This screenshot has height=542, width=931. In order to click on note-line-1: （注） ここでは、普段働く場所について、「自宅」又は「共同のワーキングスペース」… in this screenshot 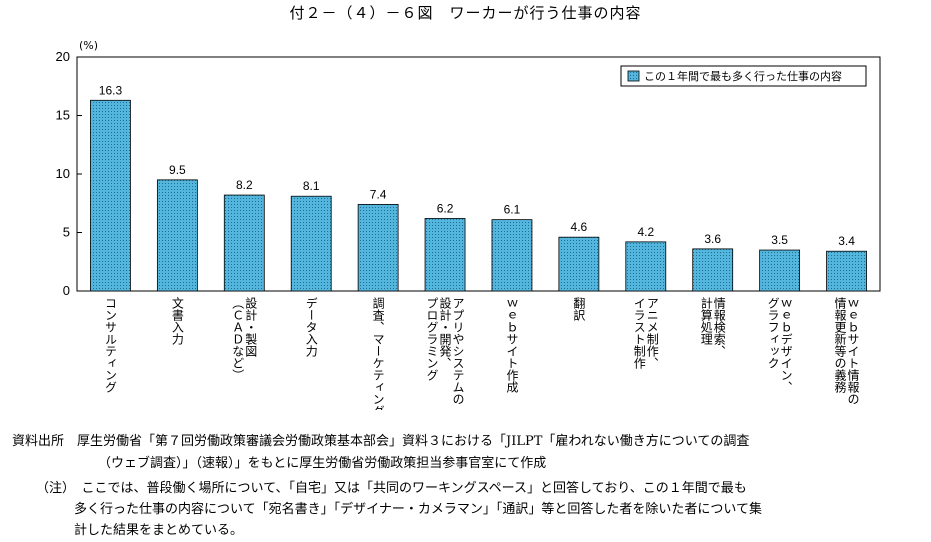, I will do `click(391, 488)`.